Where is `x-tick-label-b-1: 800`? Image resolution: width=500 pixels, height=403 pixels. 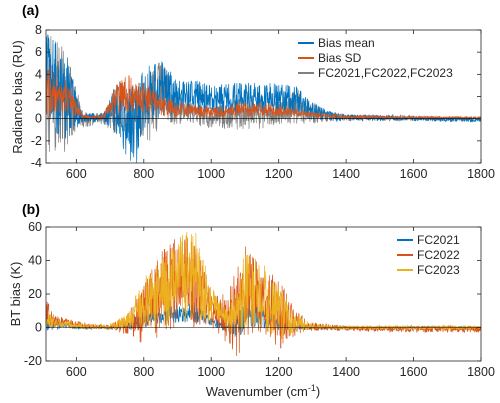
x-tick-label-b-1: 800 is located at coordinates (143, 372).